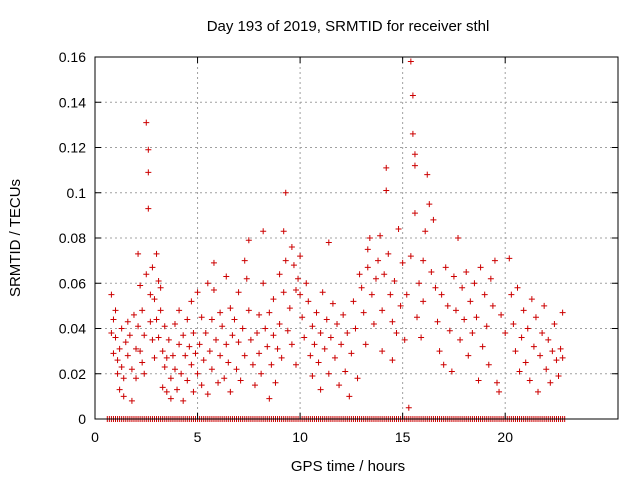 This screenshot has height=480, width=640. Describe the element at coordinates (403, 437) in the screenshot. I see `x-tick-label: 15` at that location.